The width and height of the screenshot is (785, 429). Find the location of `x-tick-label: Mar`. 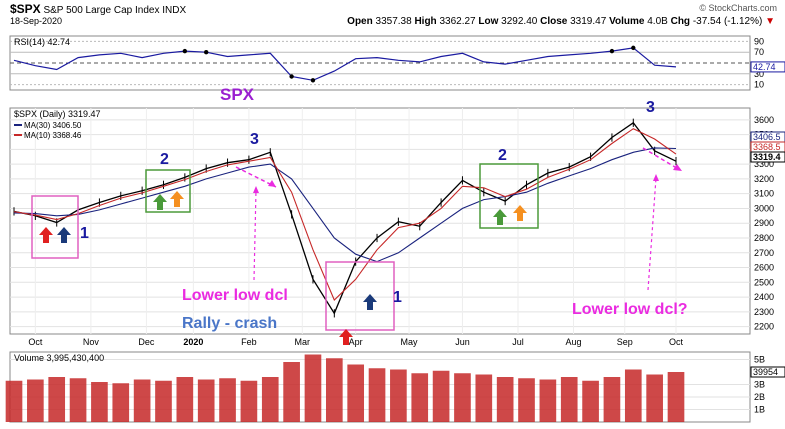

x-tick-label: Mar is located at coordinates (303, 342).